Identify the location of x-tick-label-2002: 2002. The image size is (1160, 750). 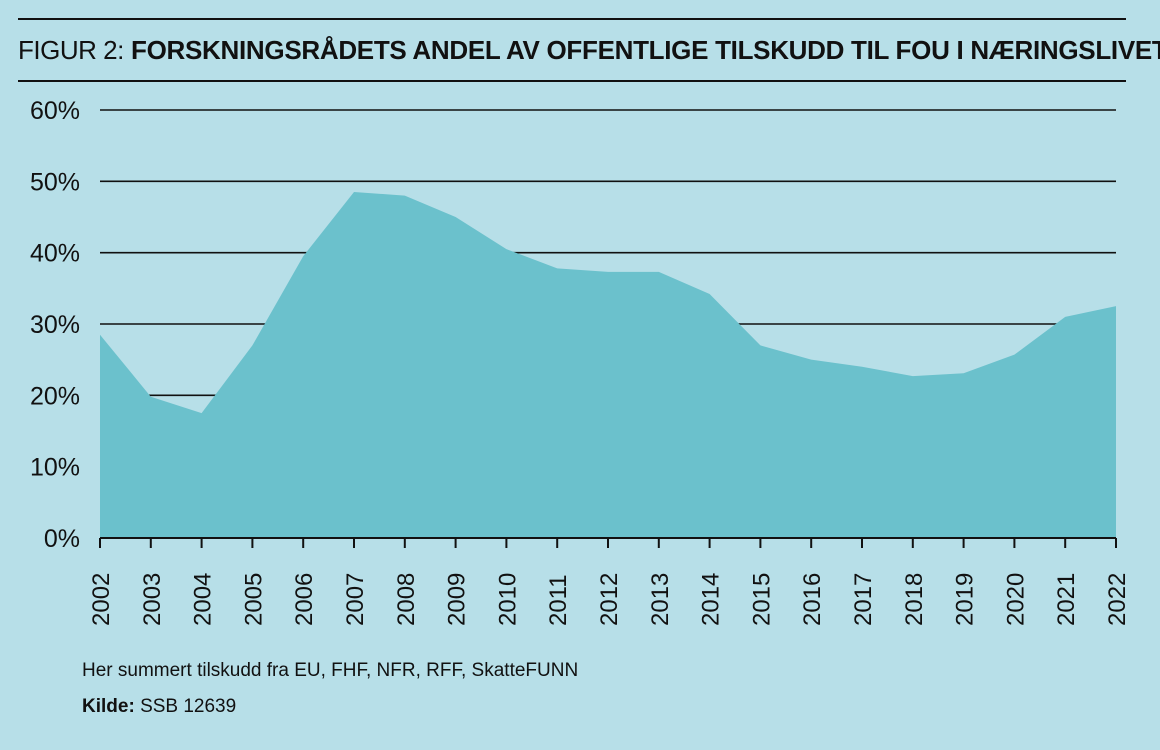
(101, 599).